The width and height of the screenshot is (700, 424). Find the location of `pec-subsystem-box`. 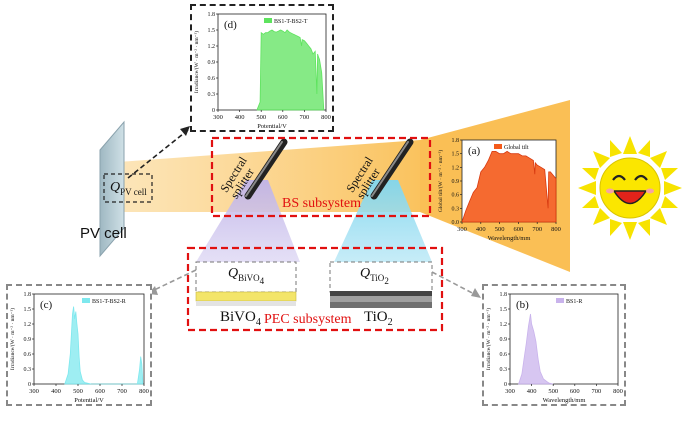

pec-subsystem-box is located at coordinates (315, 289).